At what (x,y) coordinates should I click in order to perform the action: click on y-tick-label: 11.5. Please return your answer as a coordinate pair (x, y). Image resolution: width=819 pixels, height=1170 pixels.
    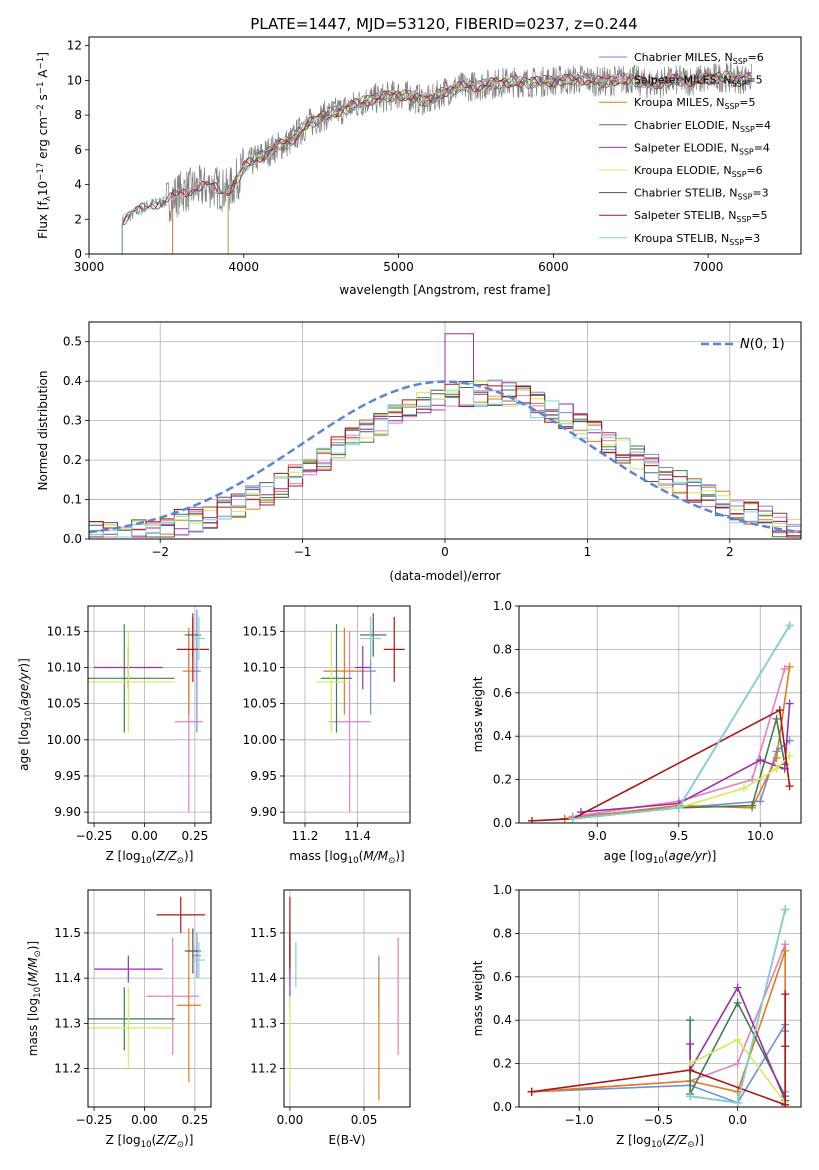
    Looking at the image, I should click on (67, 933).